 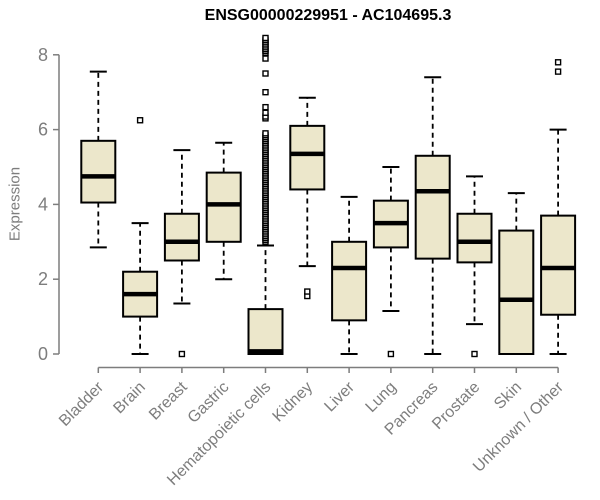 What do you see at coordinates (140, 236) in the screenshot?
I see `box-brain` at bounding box center [140, 236].